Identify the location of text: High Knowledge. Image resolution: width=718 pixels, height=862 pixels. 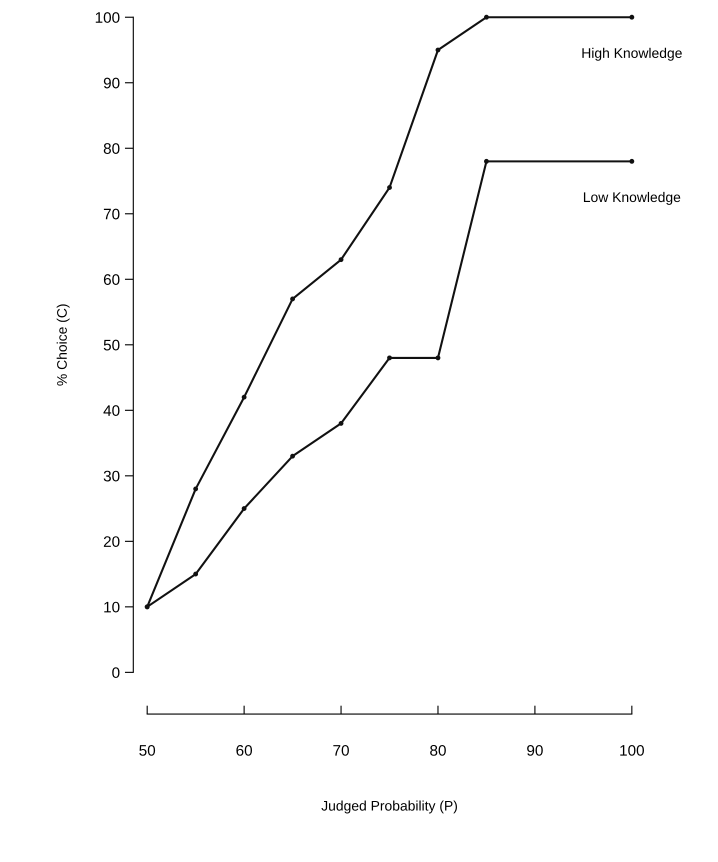
(632, 54).